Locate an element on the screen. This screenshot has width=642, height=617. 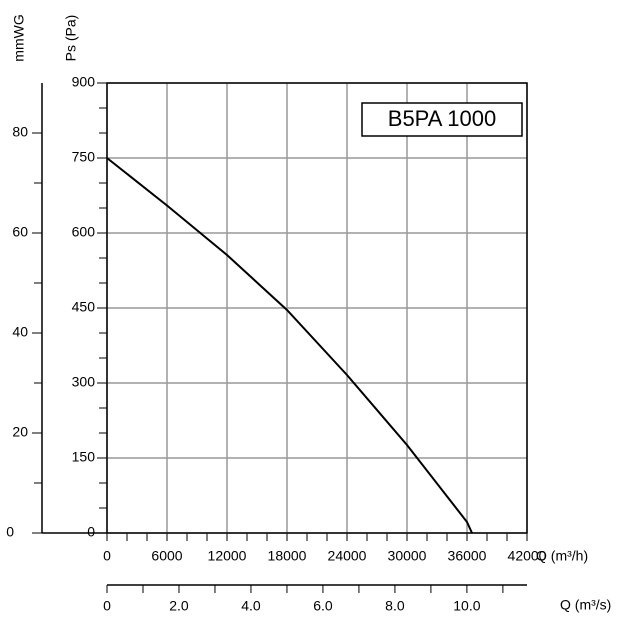
x-tick-label: 18000 is located at coordinates (287, 556).